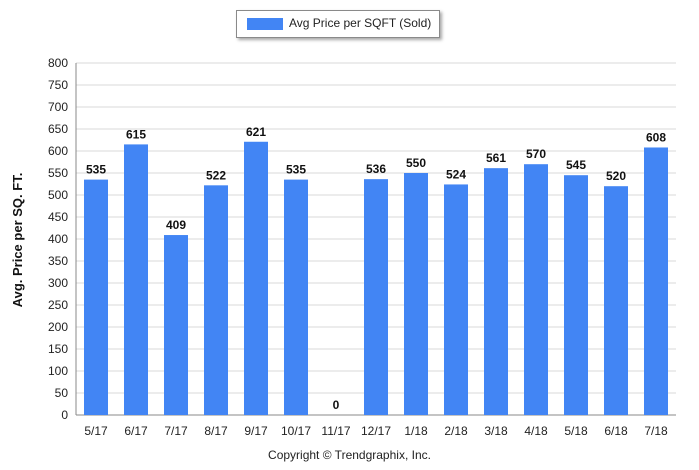 This screenshot has width=699, height=470. Describe the element at coordinates (136, 134) in the screenshot. I see `data-label: 615` at that location.